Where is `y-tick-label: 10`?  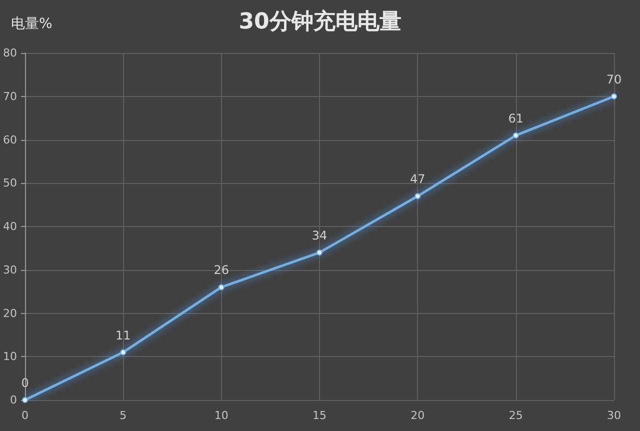
y-tick-label: 10 is located at coordinates (10, 357).